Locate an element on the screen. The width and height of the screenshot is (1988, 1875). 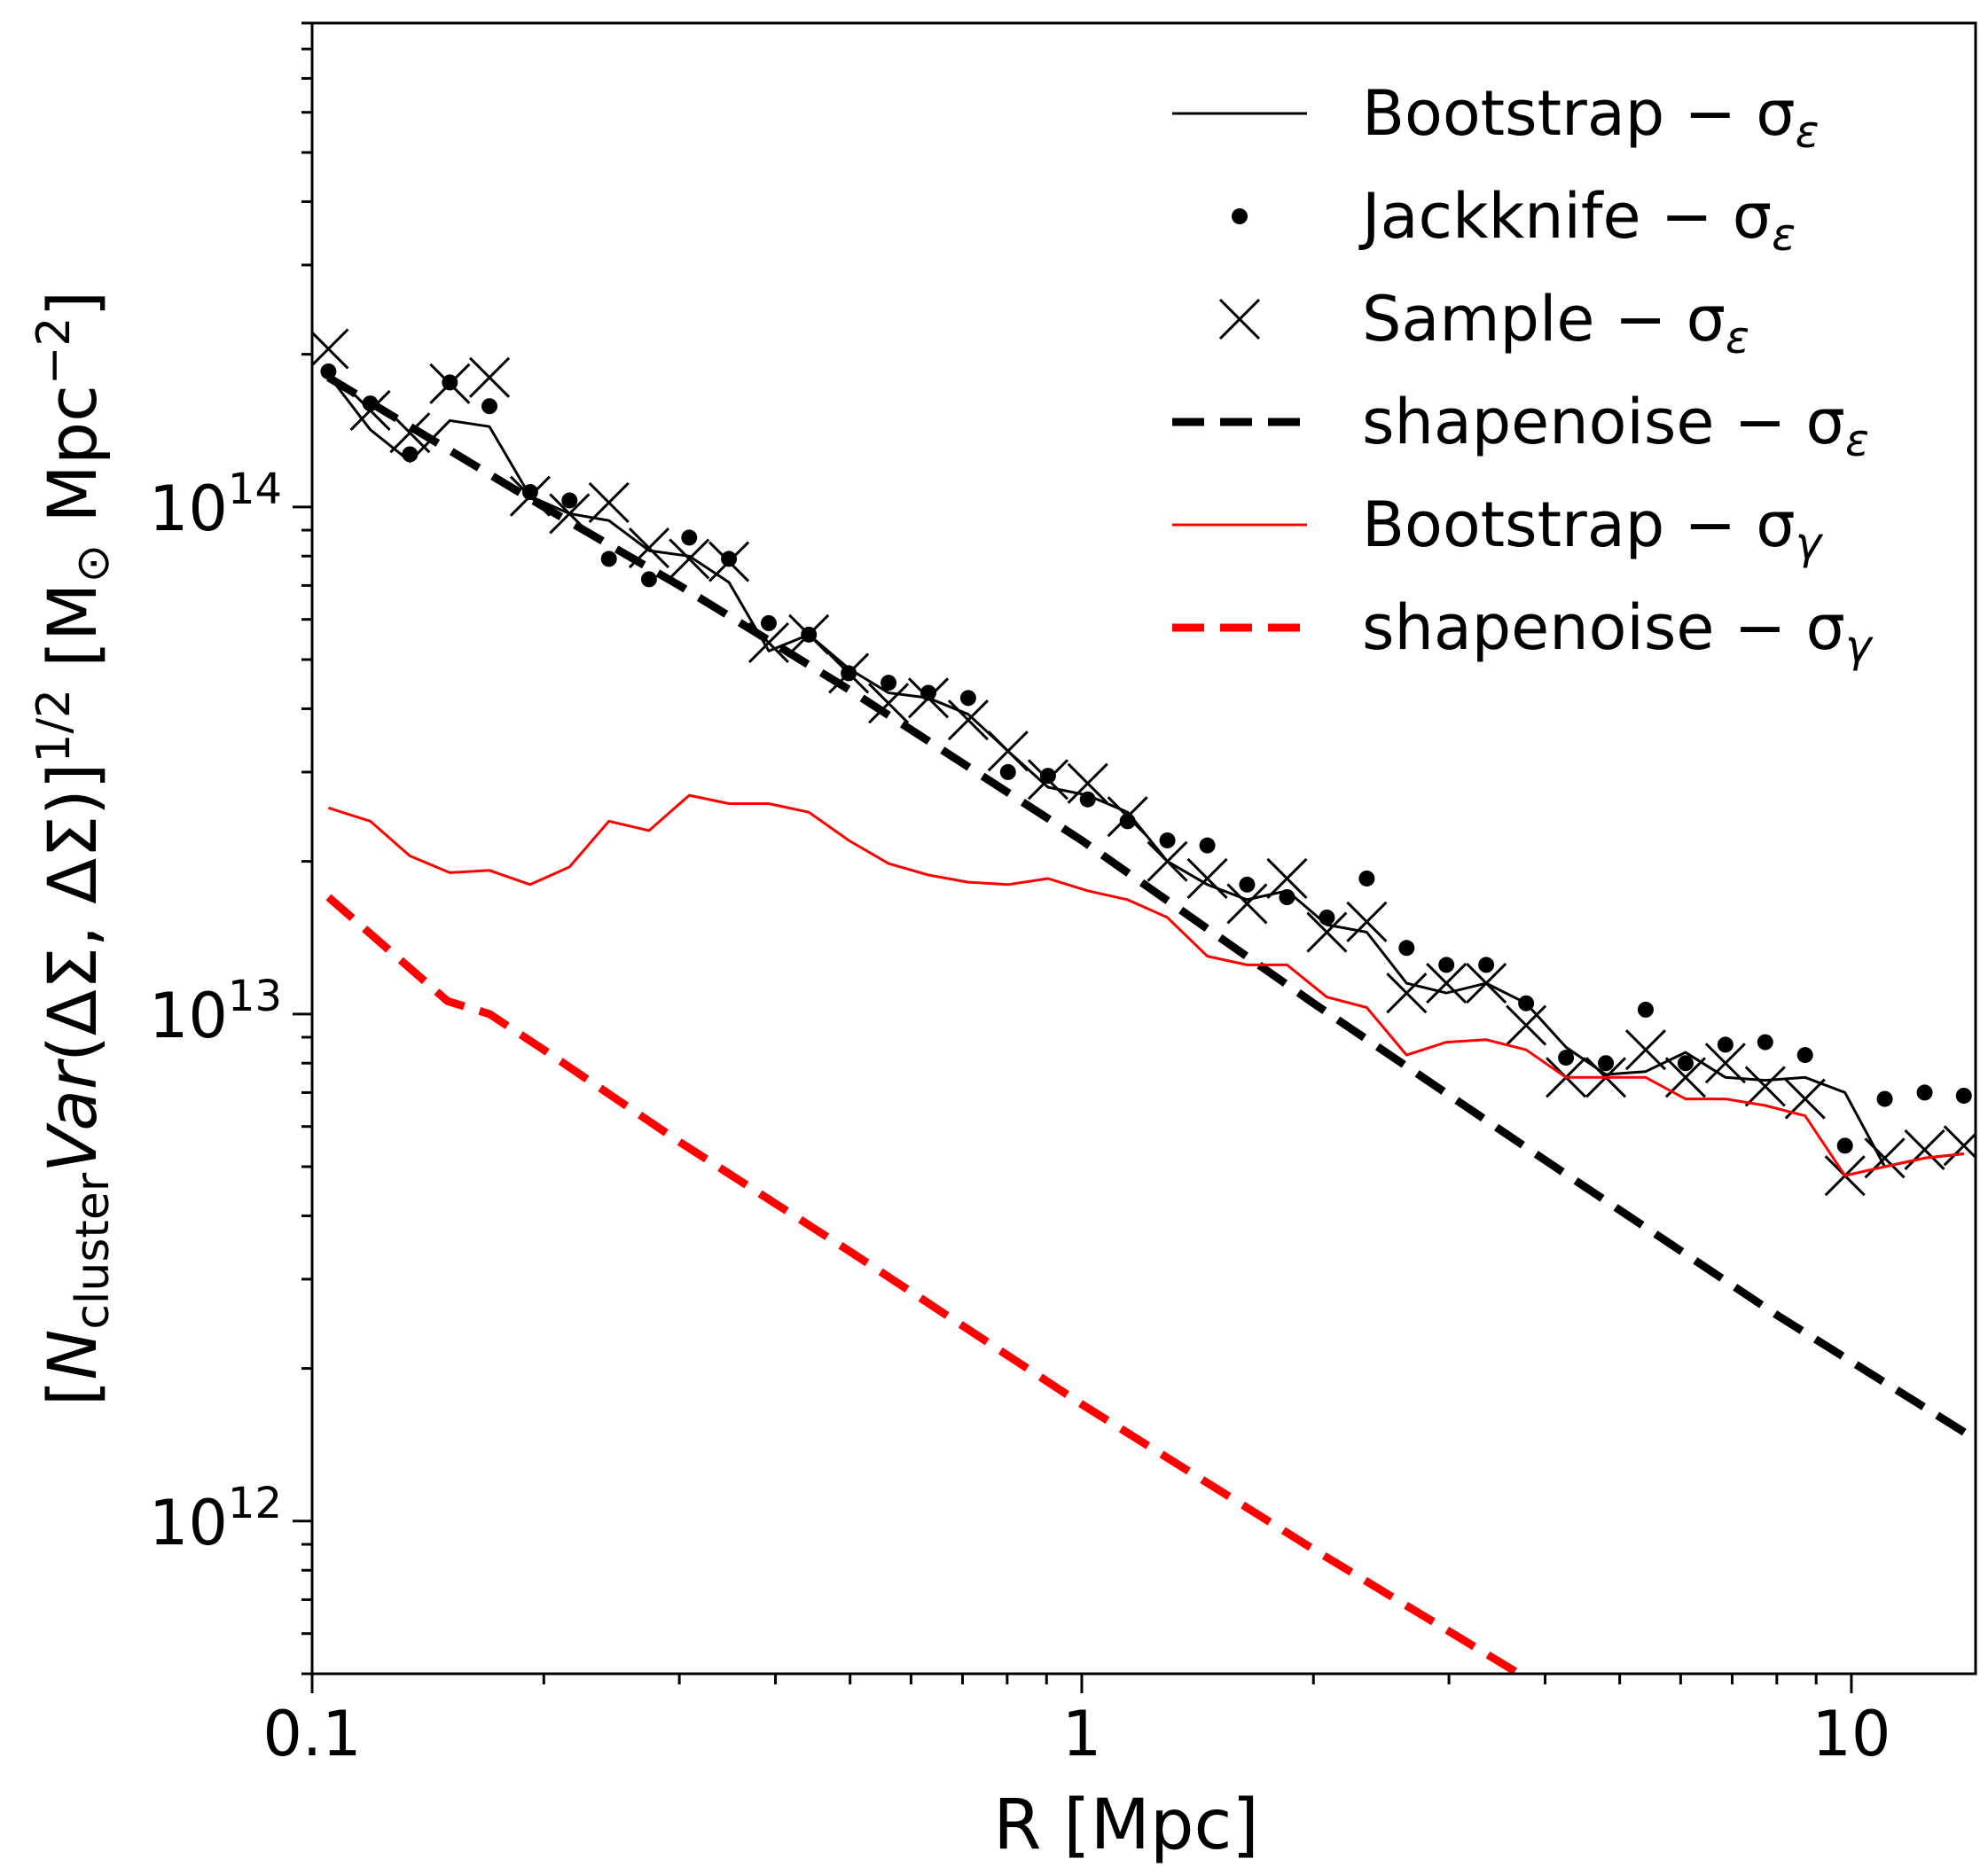
legend-label: Bootstrap − σε is located at coordinates (1591, 117).